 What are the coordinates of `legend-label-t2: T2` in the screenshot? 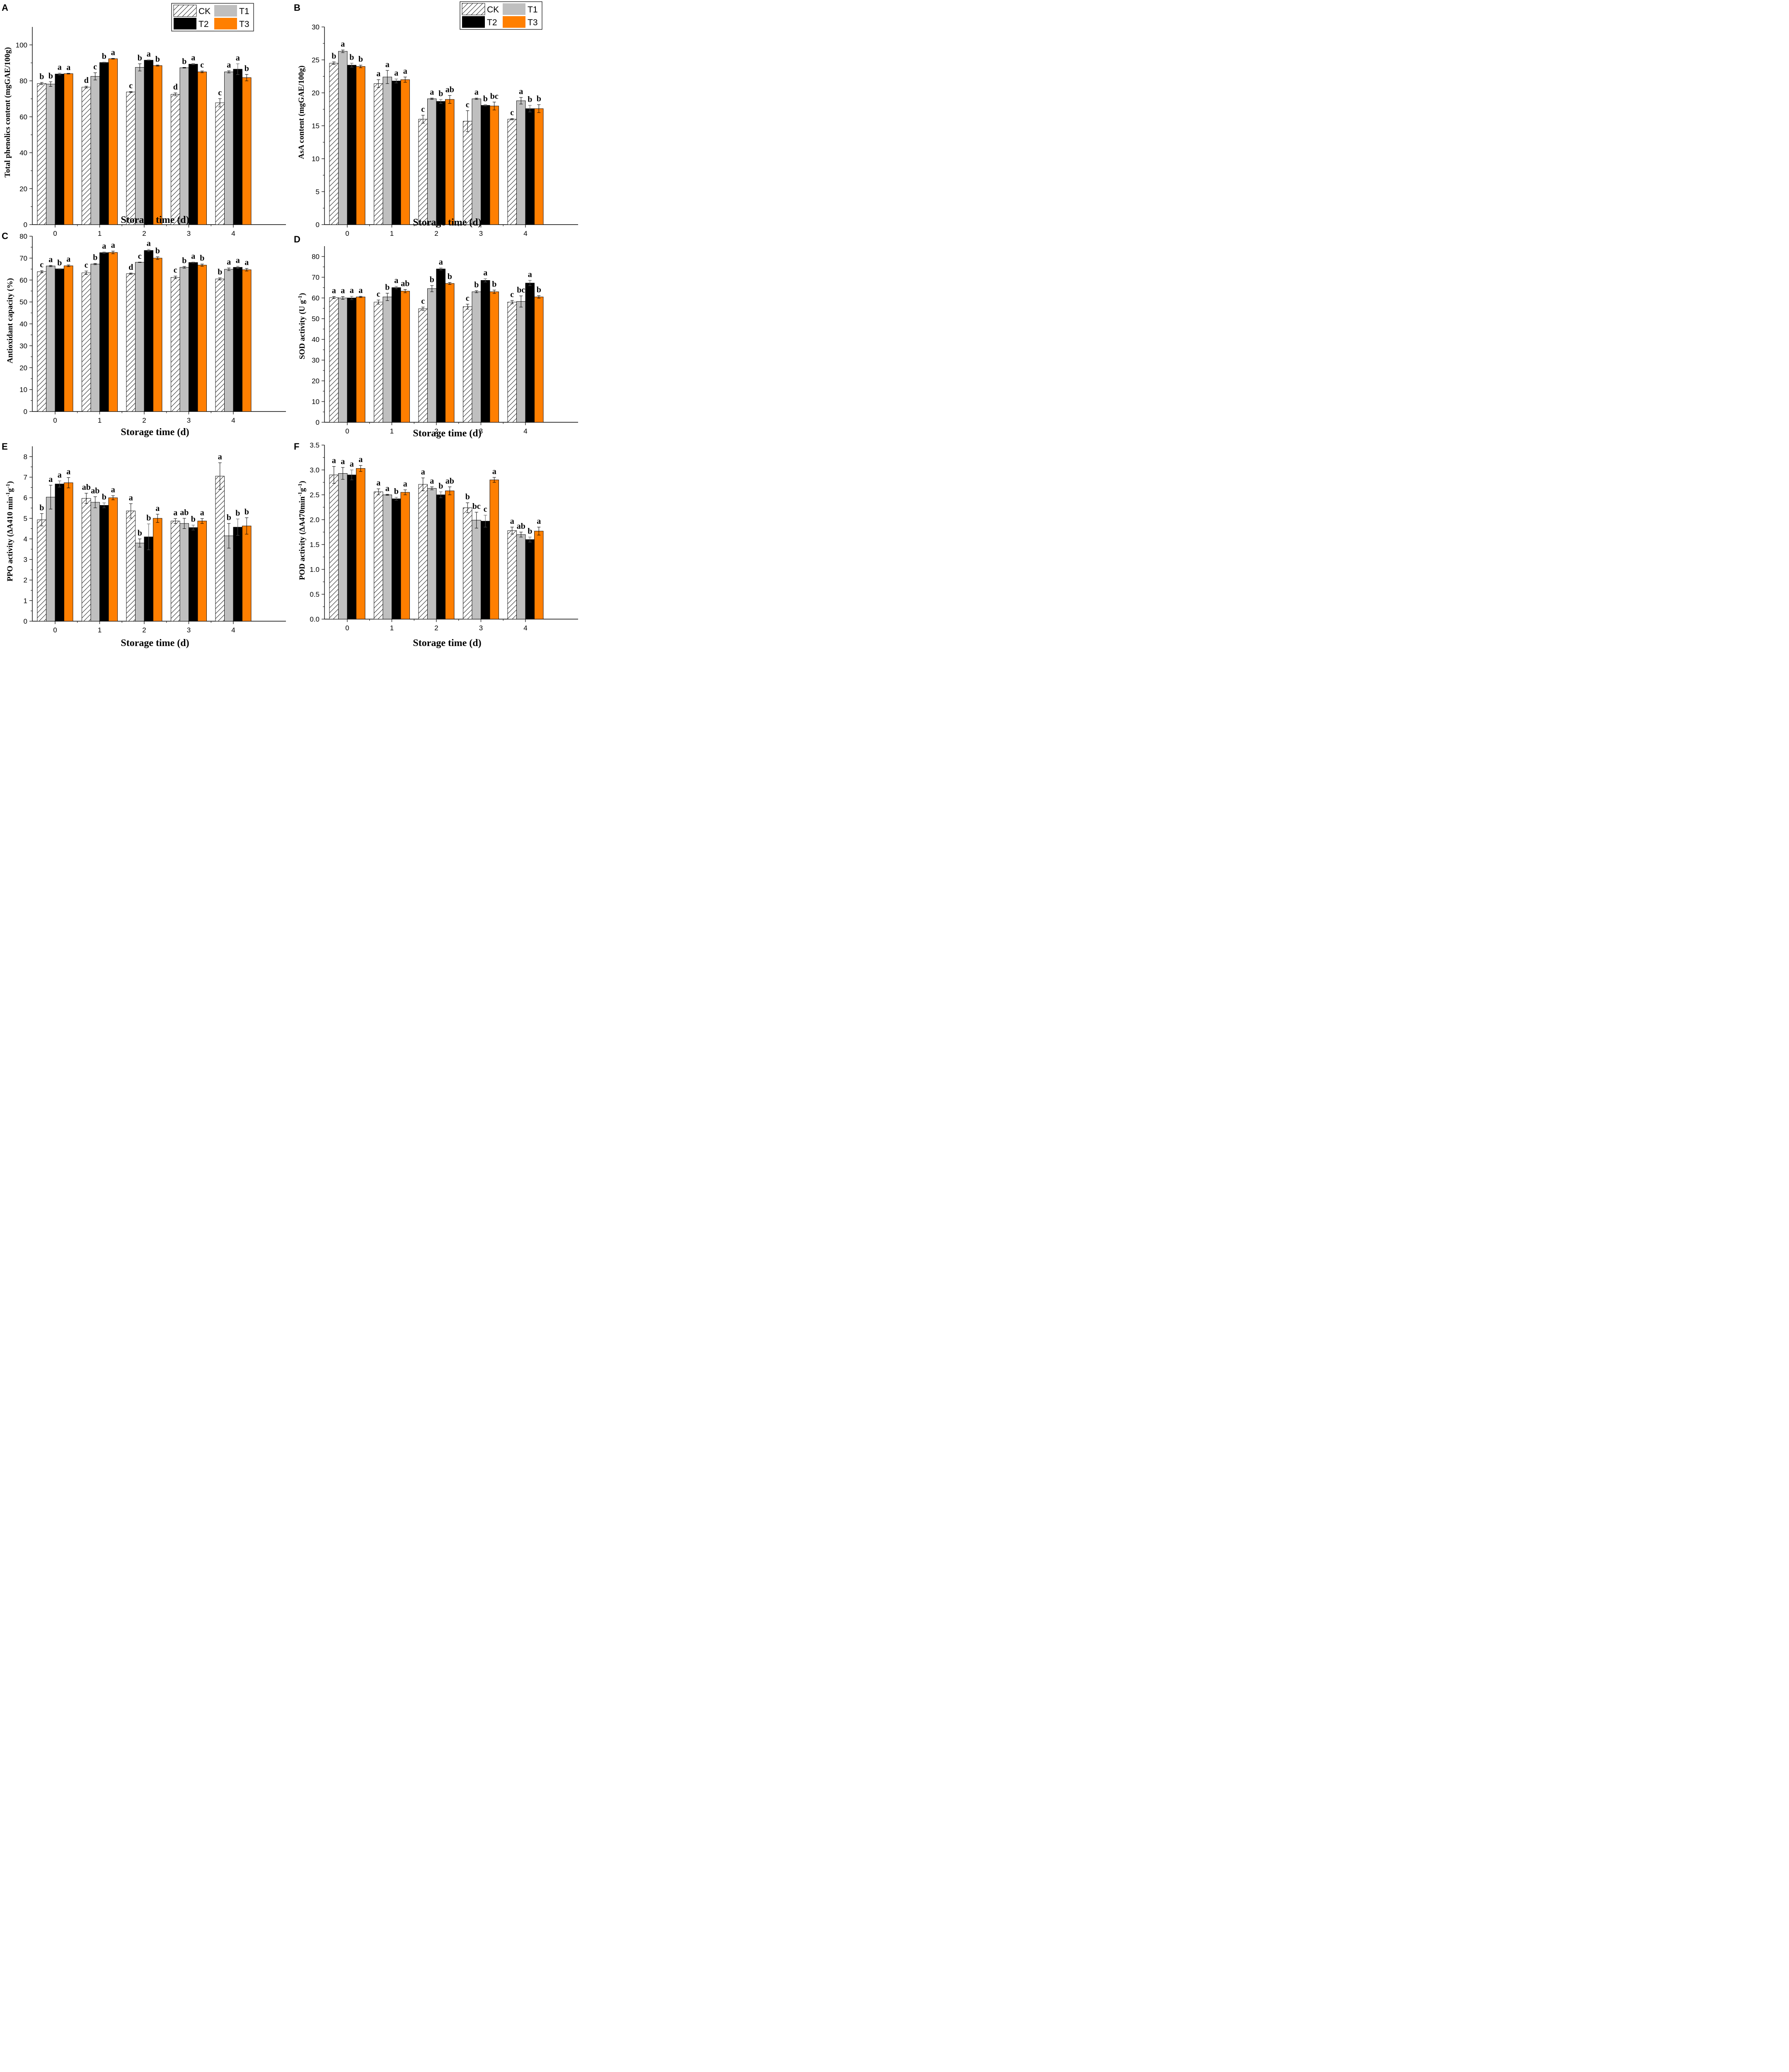 It's located at (492, 22).